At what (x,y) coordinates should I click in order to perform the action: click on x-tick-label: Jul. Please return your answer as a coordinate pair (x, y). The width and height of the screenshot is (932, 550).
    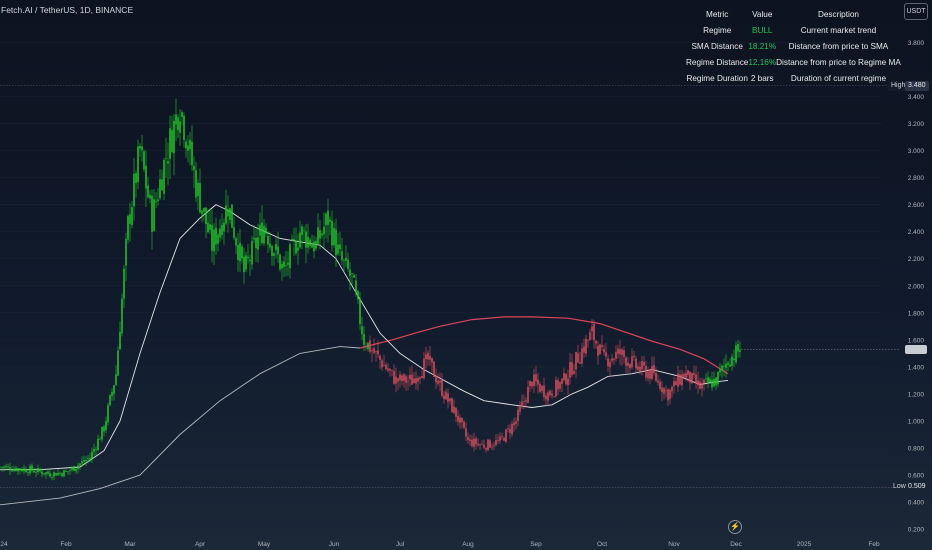
    Looking at the image, I should click on (400, 544).